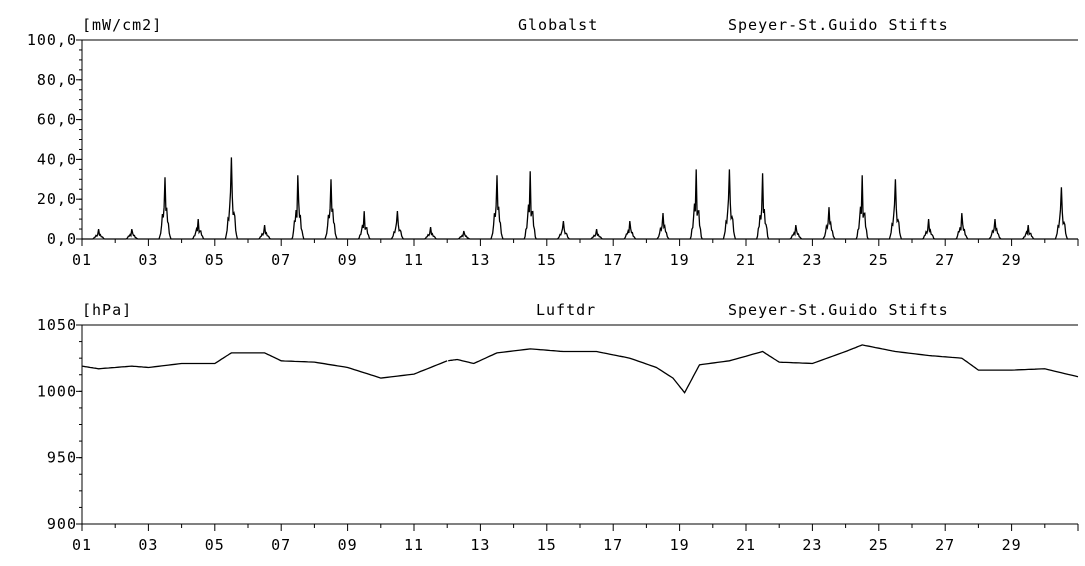 The width and height of the screenshot is (1085, 566). What do you see at coordinates (57, 159) in the screenshot?
I see `y-tick-label: 40,0` at bounding box center [57, 159].